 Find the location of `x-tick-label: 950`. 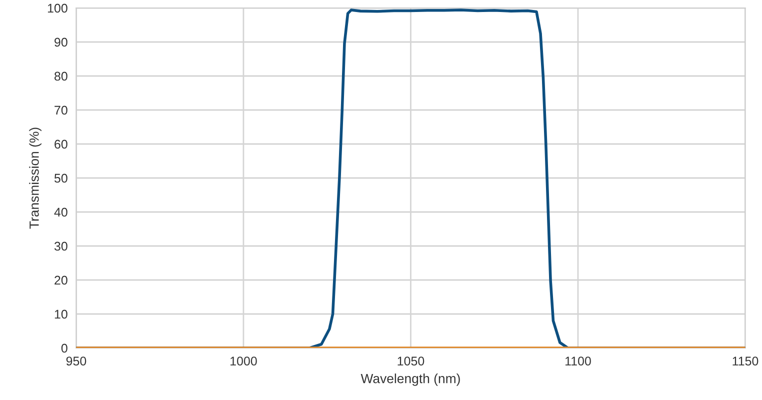

x-tick-label: 950 is located at coordinates (76, 361).